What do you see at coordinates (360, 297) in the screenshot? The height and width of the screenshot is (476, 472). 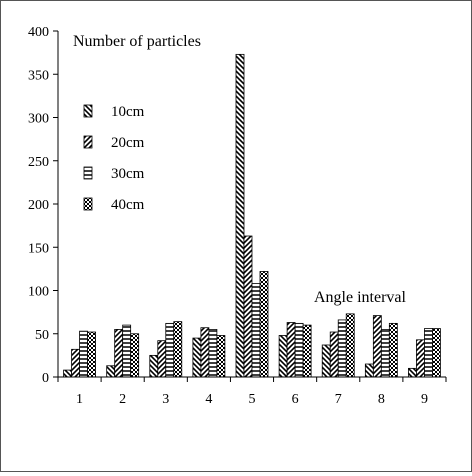 I see `x-axis-title: Angle interval` at bounding box center [360, 297].